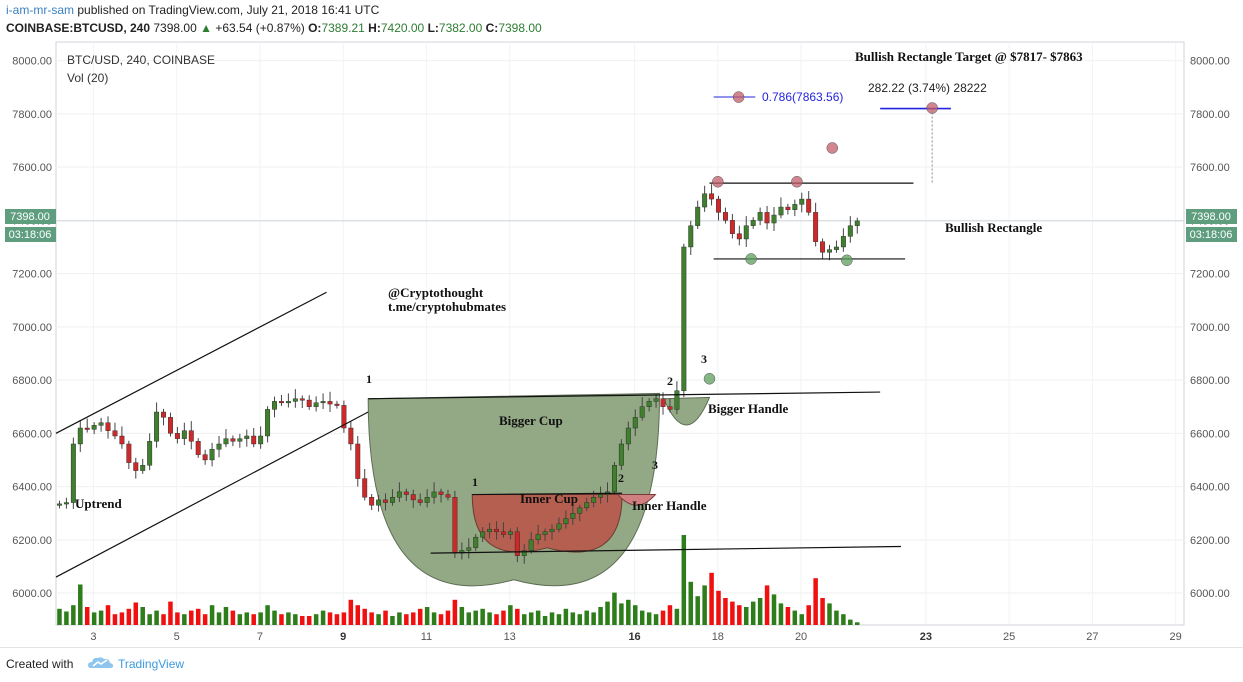  What do you see at coordinates (748, 408) in the screenshot?
I see `bigger-handle-label: Bigger Handle` at bounding box center [748, 408].